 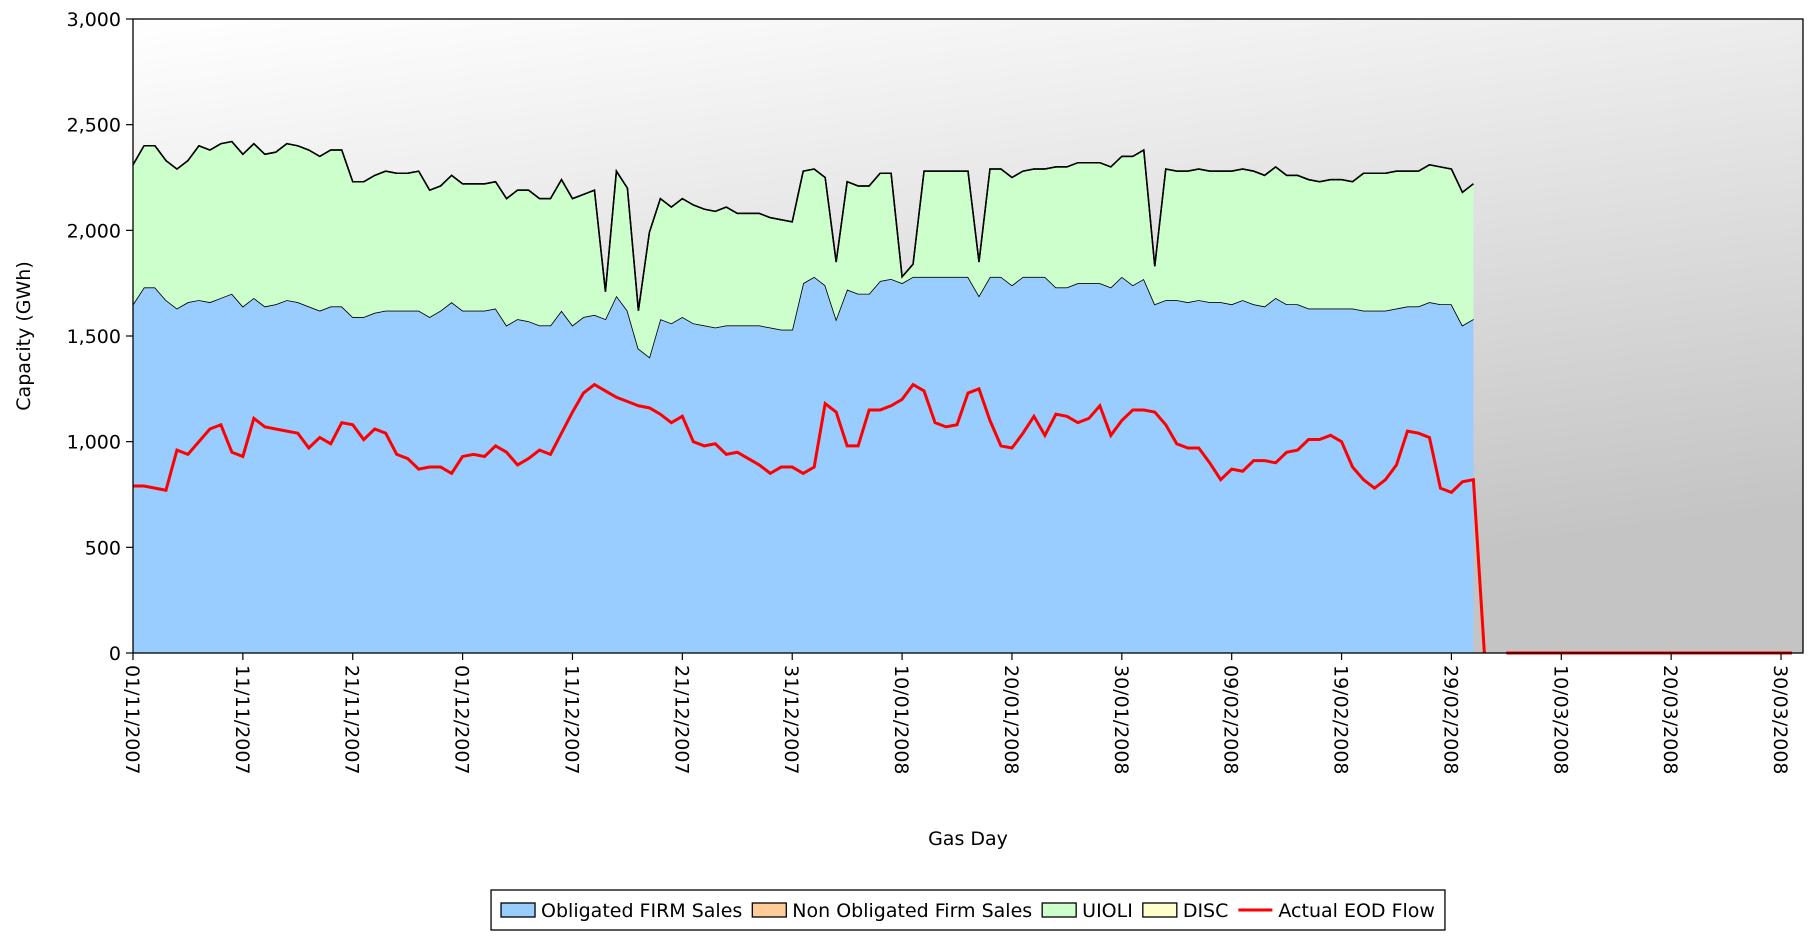 I want to click on legend-label: Non Obligated Firm Sales, so click(x=912, y=911).